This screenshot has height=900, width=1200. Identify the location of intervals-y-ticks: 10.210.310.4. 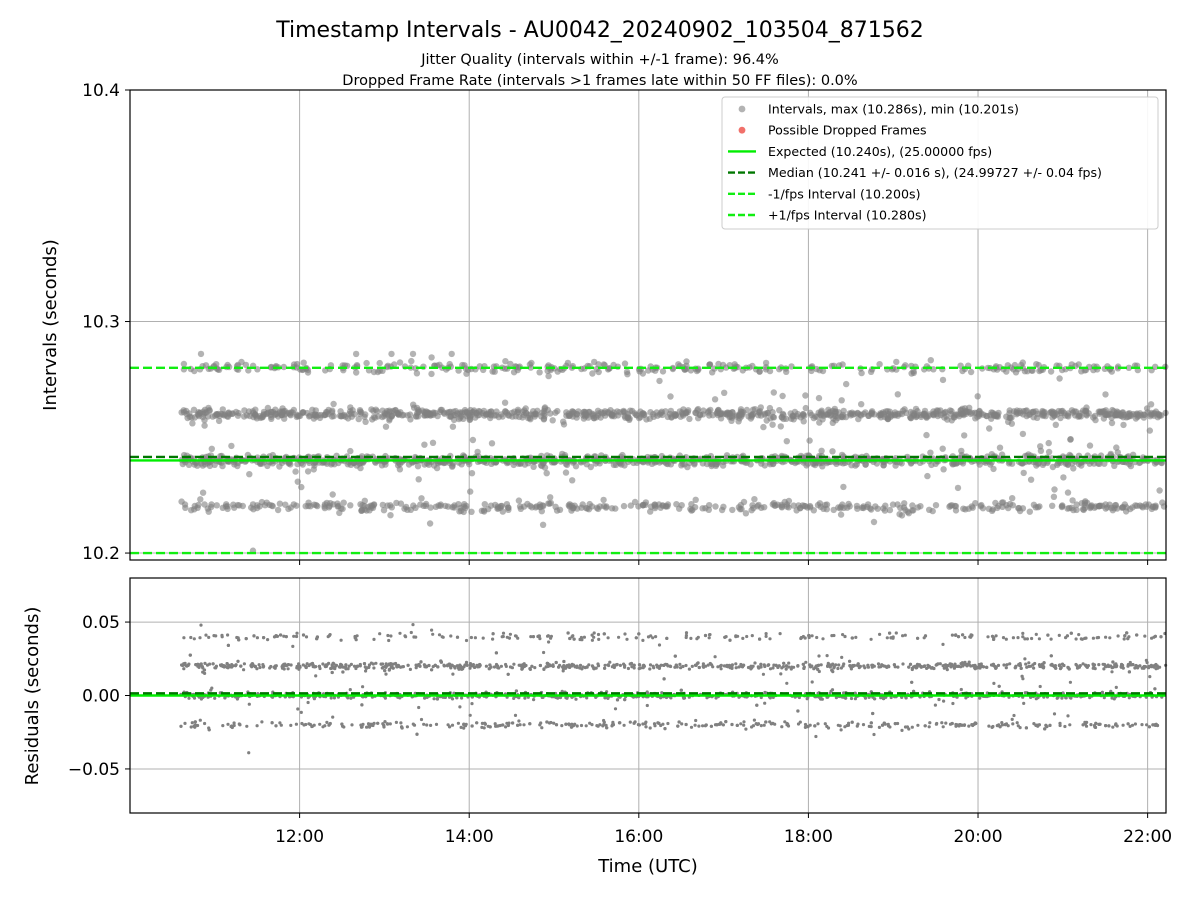
(106, 322).